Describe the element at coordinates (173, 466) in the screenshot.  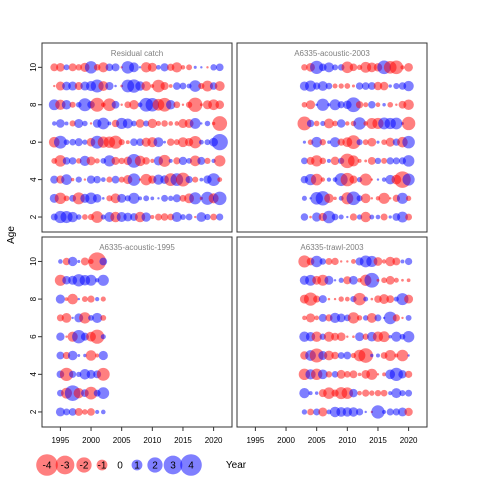
I see `legend-label: 3` at that location.